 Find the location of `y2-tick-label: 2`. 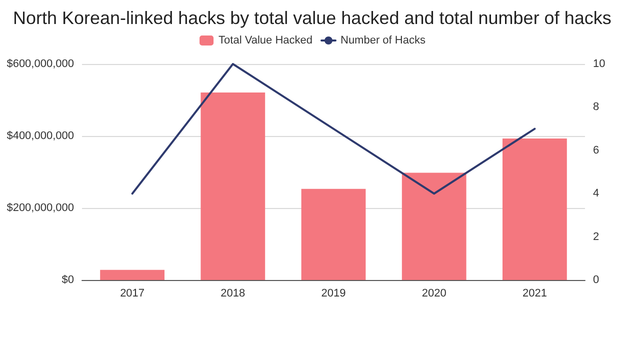

y2-tick-label: 2 is located at coordinates (596, 236).